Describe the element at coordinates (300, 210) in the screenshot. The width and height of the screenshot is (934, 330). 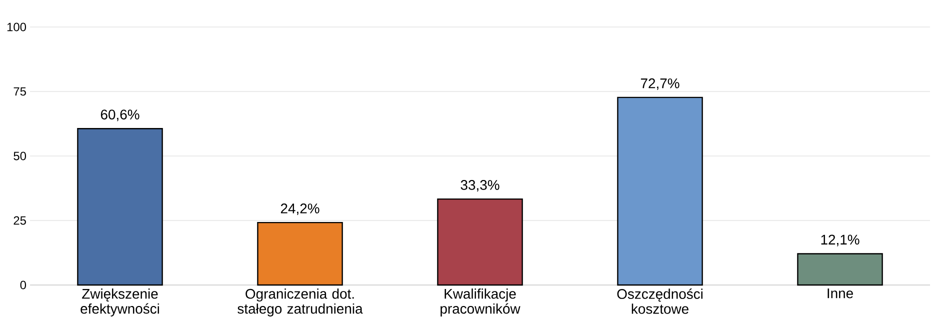
I see `data-label: 24,2%` at that location.